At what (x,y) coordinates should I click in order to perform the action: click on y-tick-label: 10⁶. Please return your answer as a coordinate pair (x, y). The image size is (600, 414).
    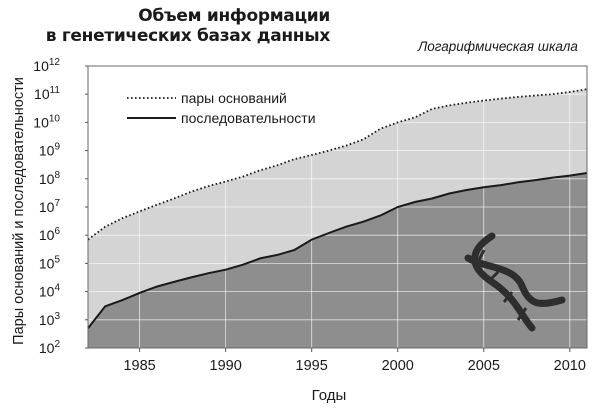
    Looking at the image, I should click on (50, 234).